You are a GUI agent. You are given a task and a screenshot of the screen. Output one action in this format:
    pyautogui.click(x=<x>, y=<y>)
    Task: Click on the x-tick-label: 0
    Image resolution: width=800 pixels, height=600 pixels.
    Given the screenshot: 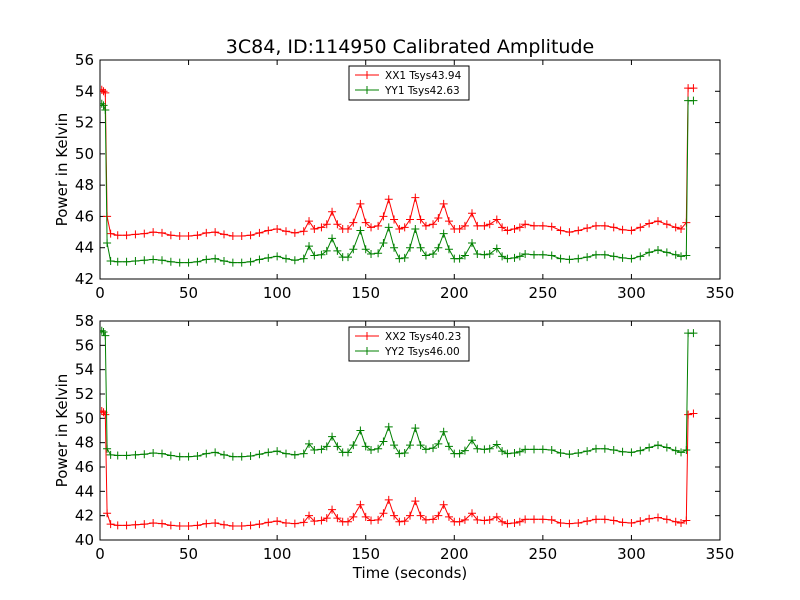 What is the action you would take?
    pyautogui.click(x=100, y=554)
    